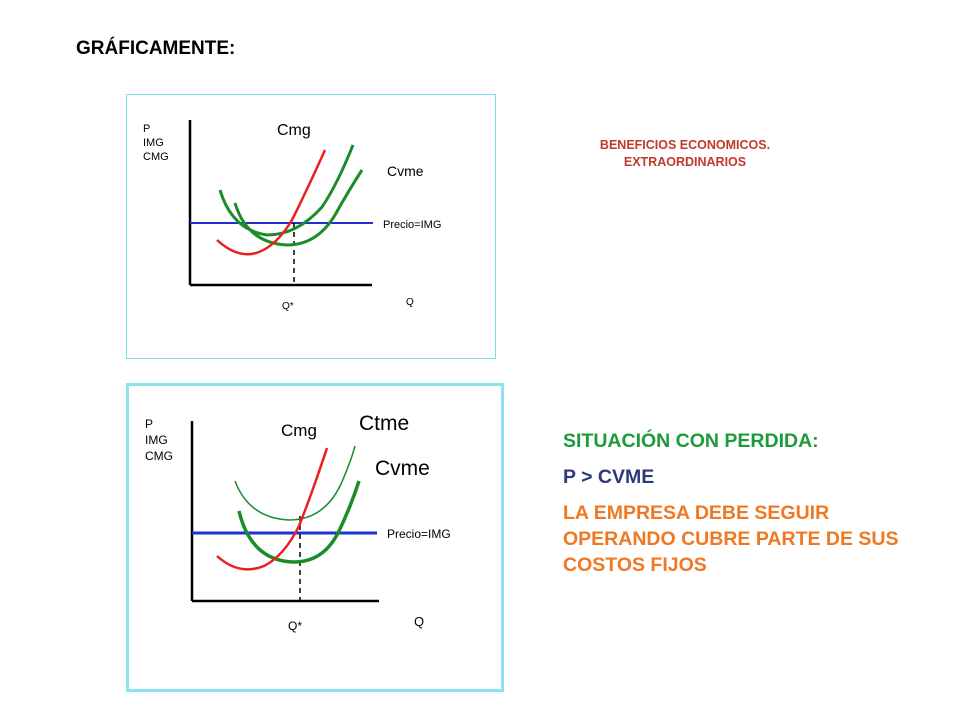 Image resolution: width=960 pixels, height=720 pixels. I want to click on note-condition: P > CVME, so click(609, 477).